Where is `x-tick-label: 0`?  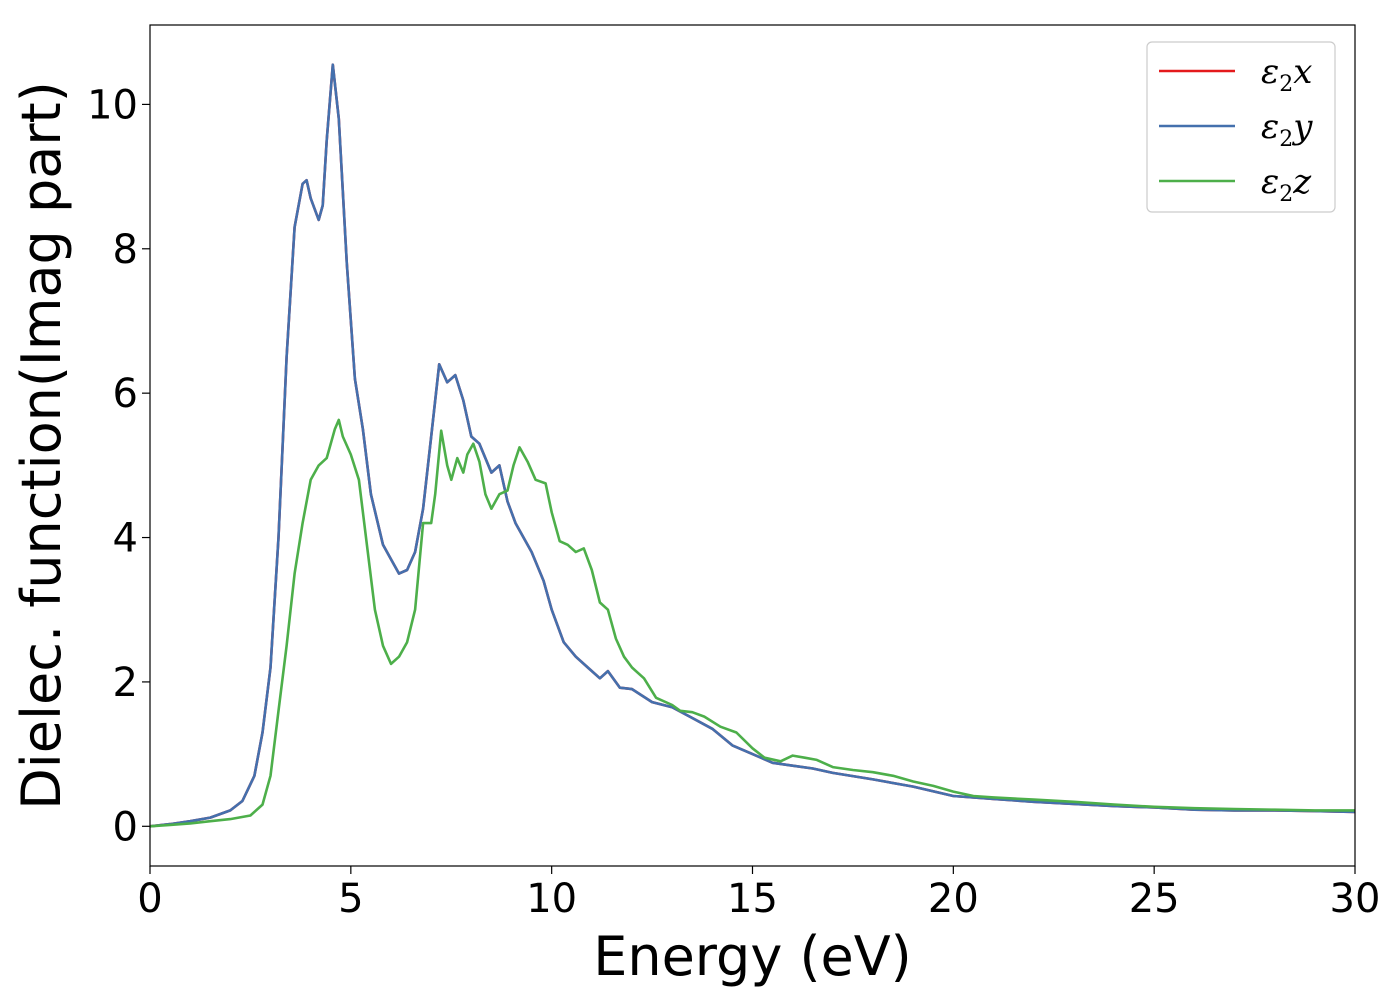 x-tick-label: 0 is located at coordinates (149, 899).